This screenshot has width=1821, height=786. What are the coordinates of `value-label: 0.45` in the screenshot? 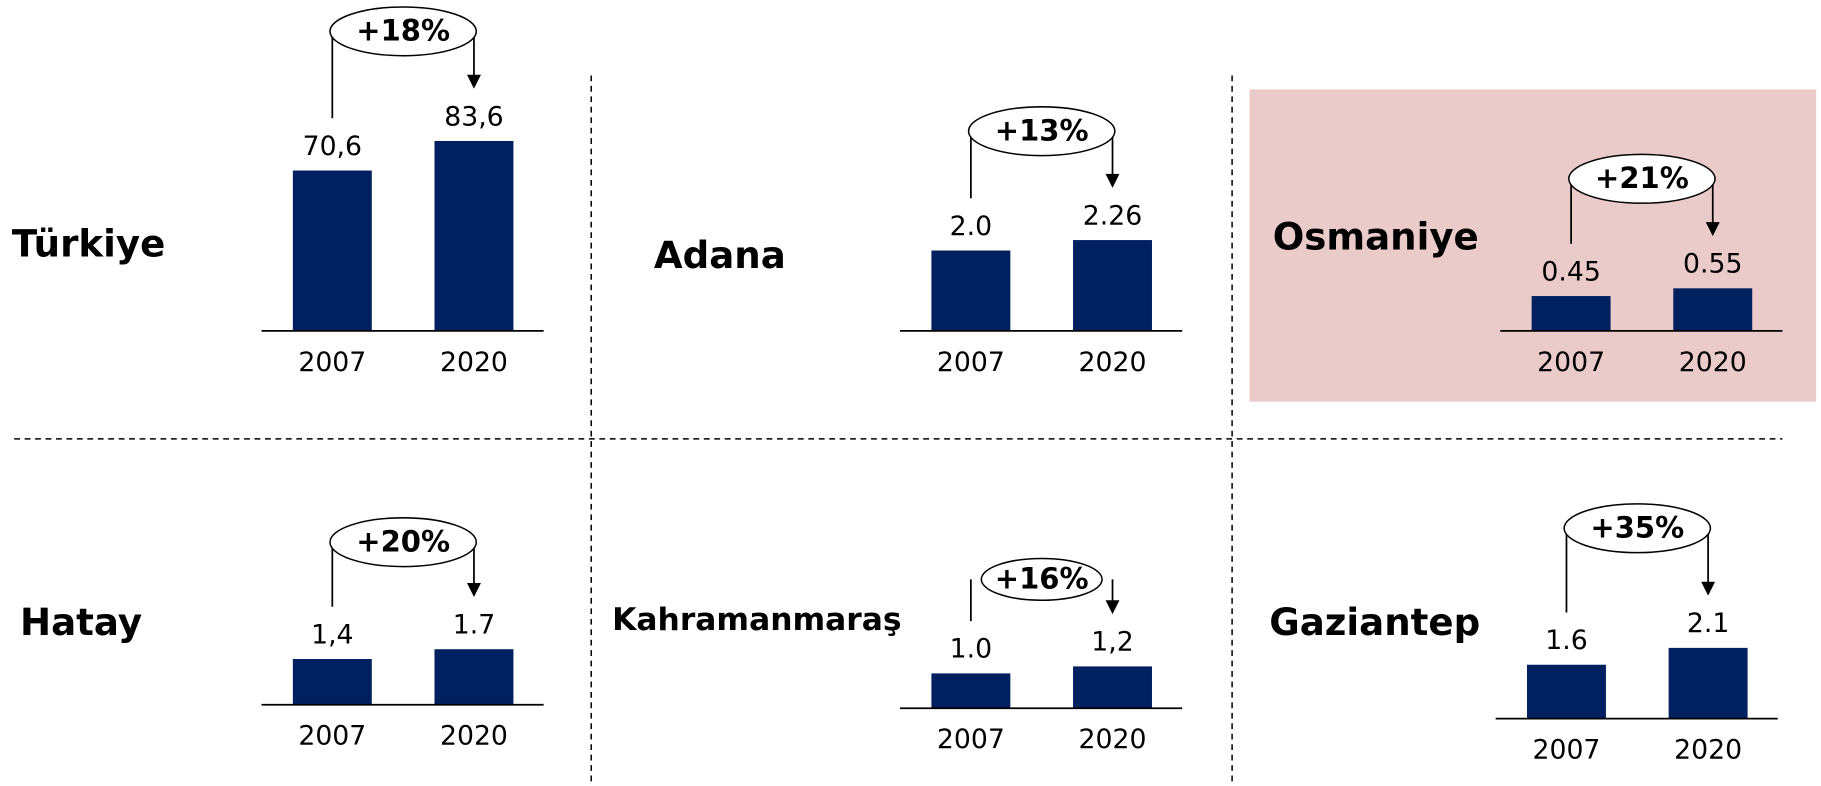 It's located at (1570, 271).